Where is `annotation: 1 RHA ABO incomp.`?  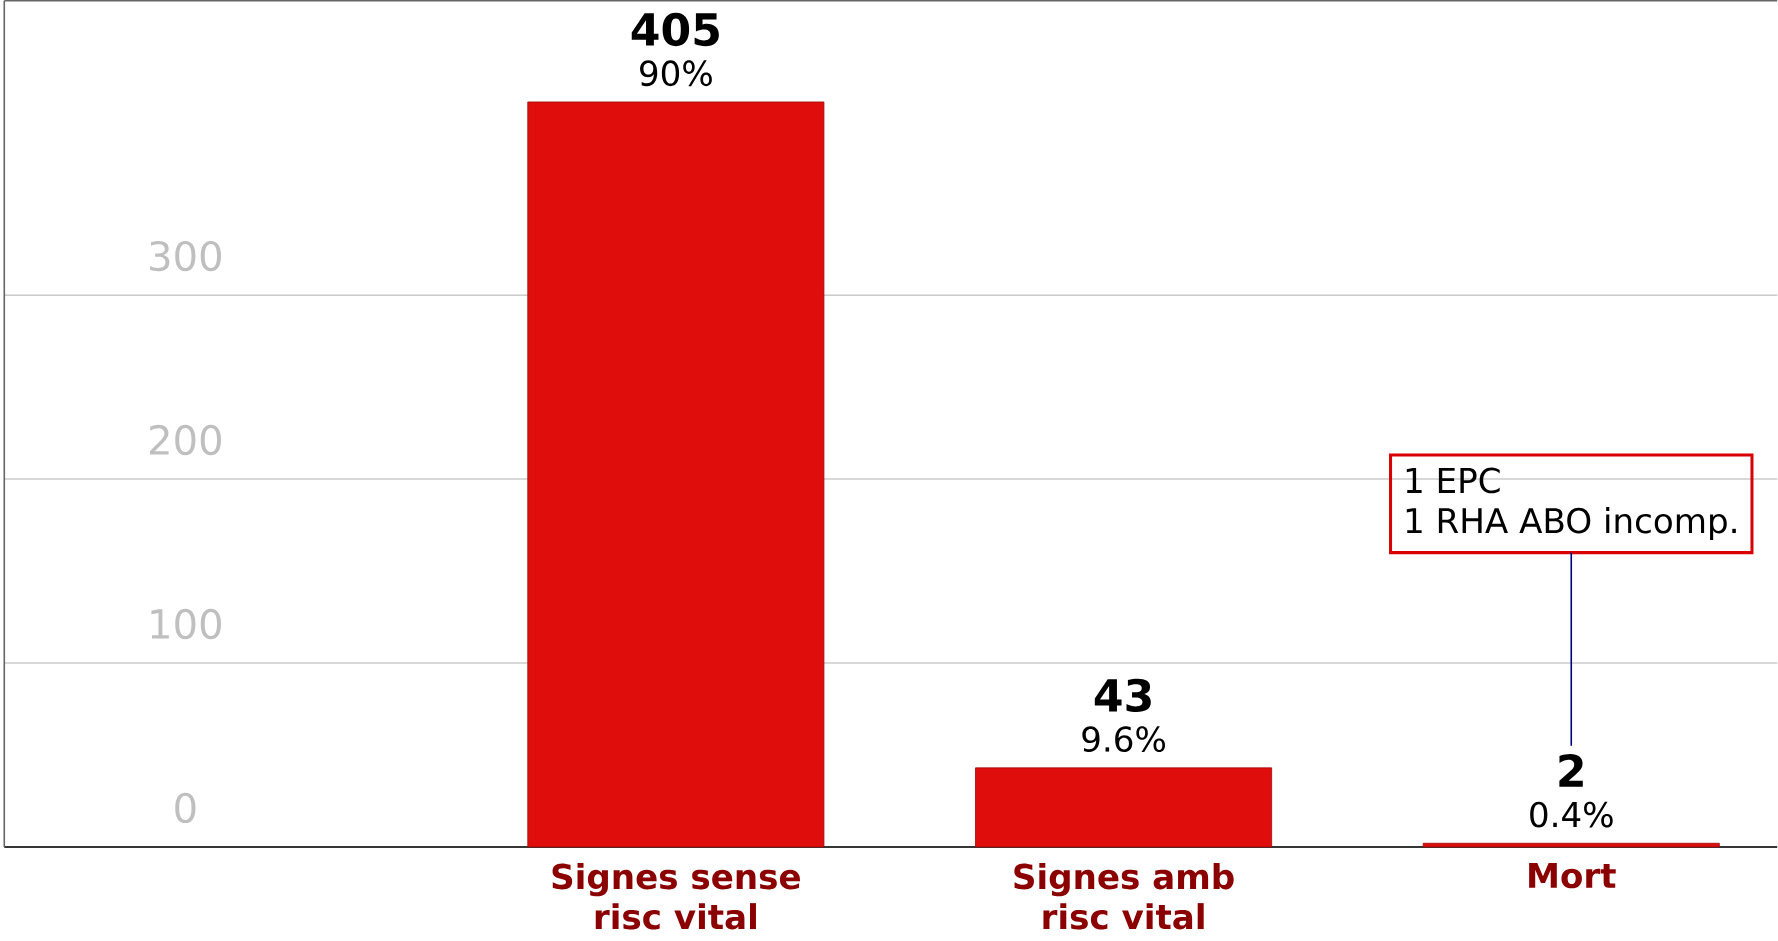
annotation: 1 RHA ABO incomp. is located at coordinates (1571, 524).